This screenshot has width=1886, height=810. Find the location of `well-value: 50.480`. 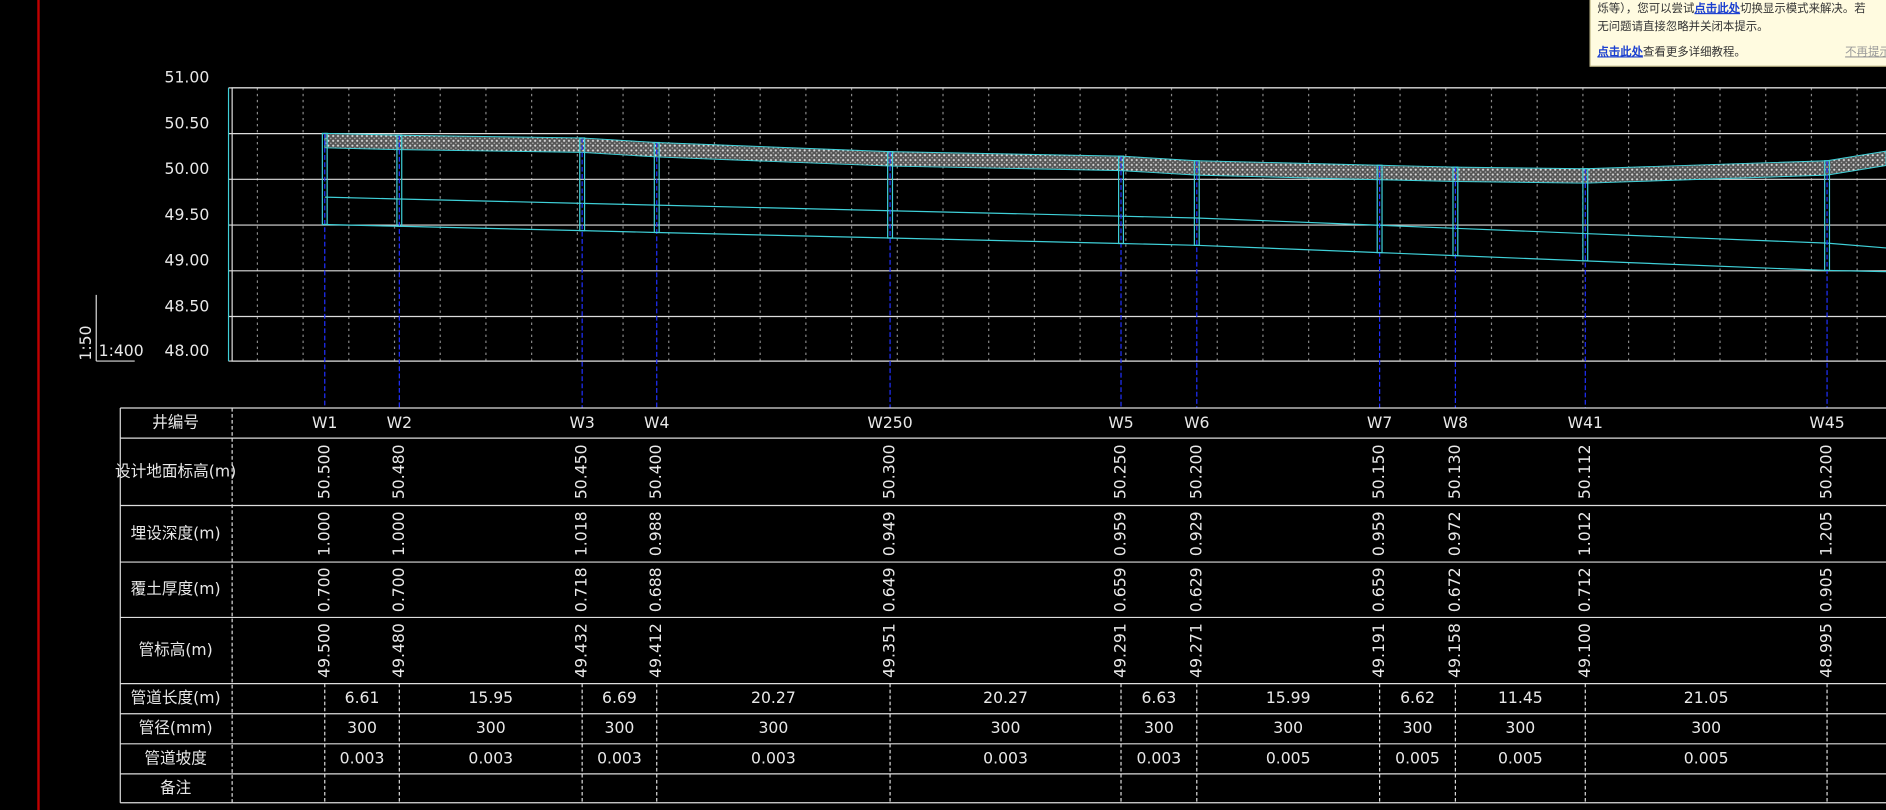

well-value: 50.480 is located at coordinates (398, 471).